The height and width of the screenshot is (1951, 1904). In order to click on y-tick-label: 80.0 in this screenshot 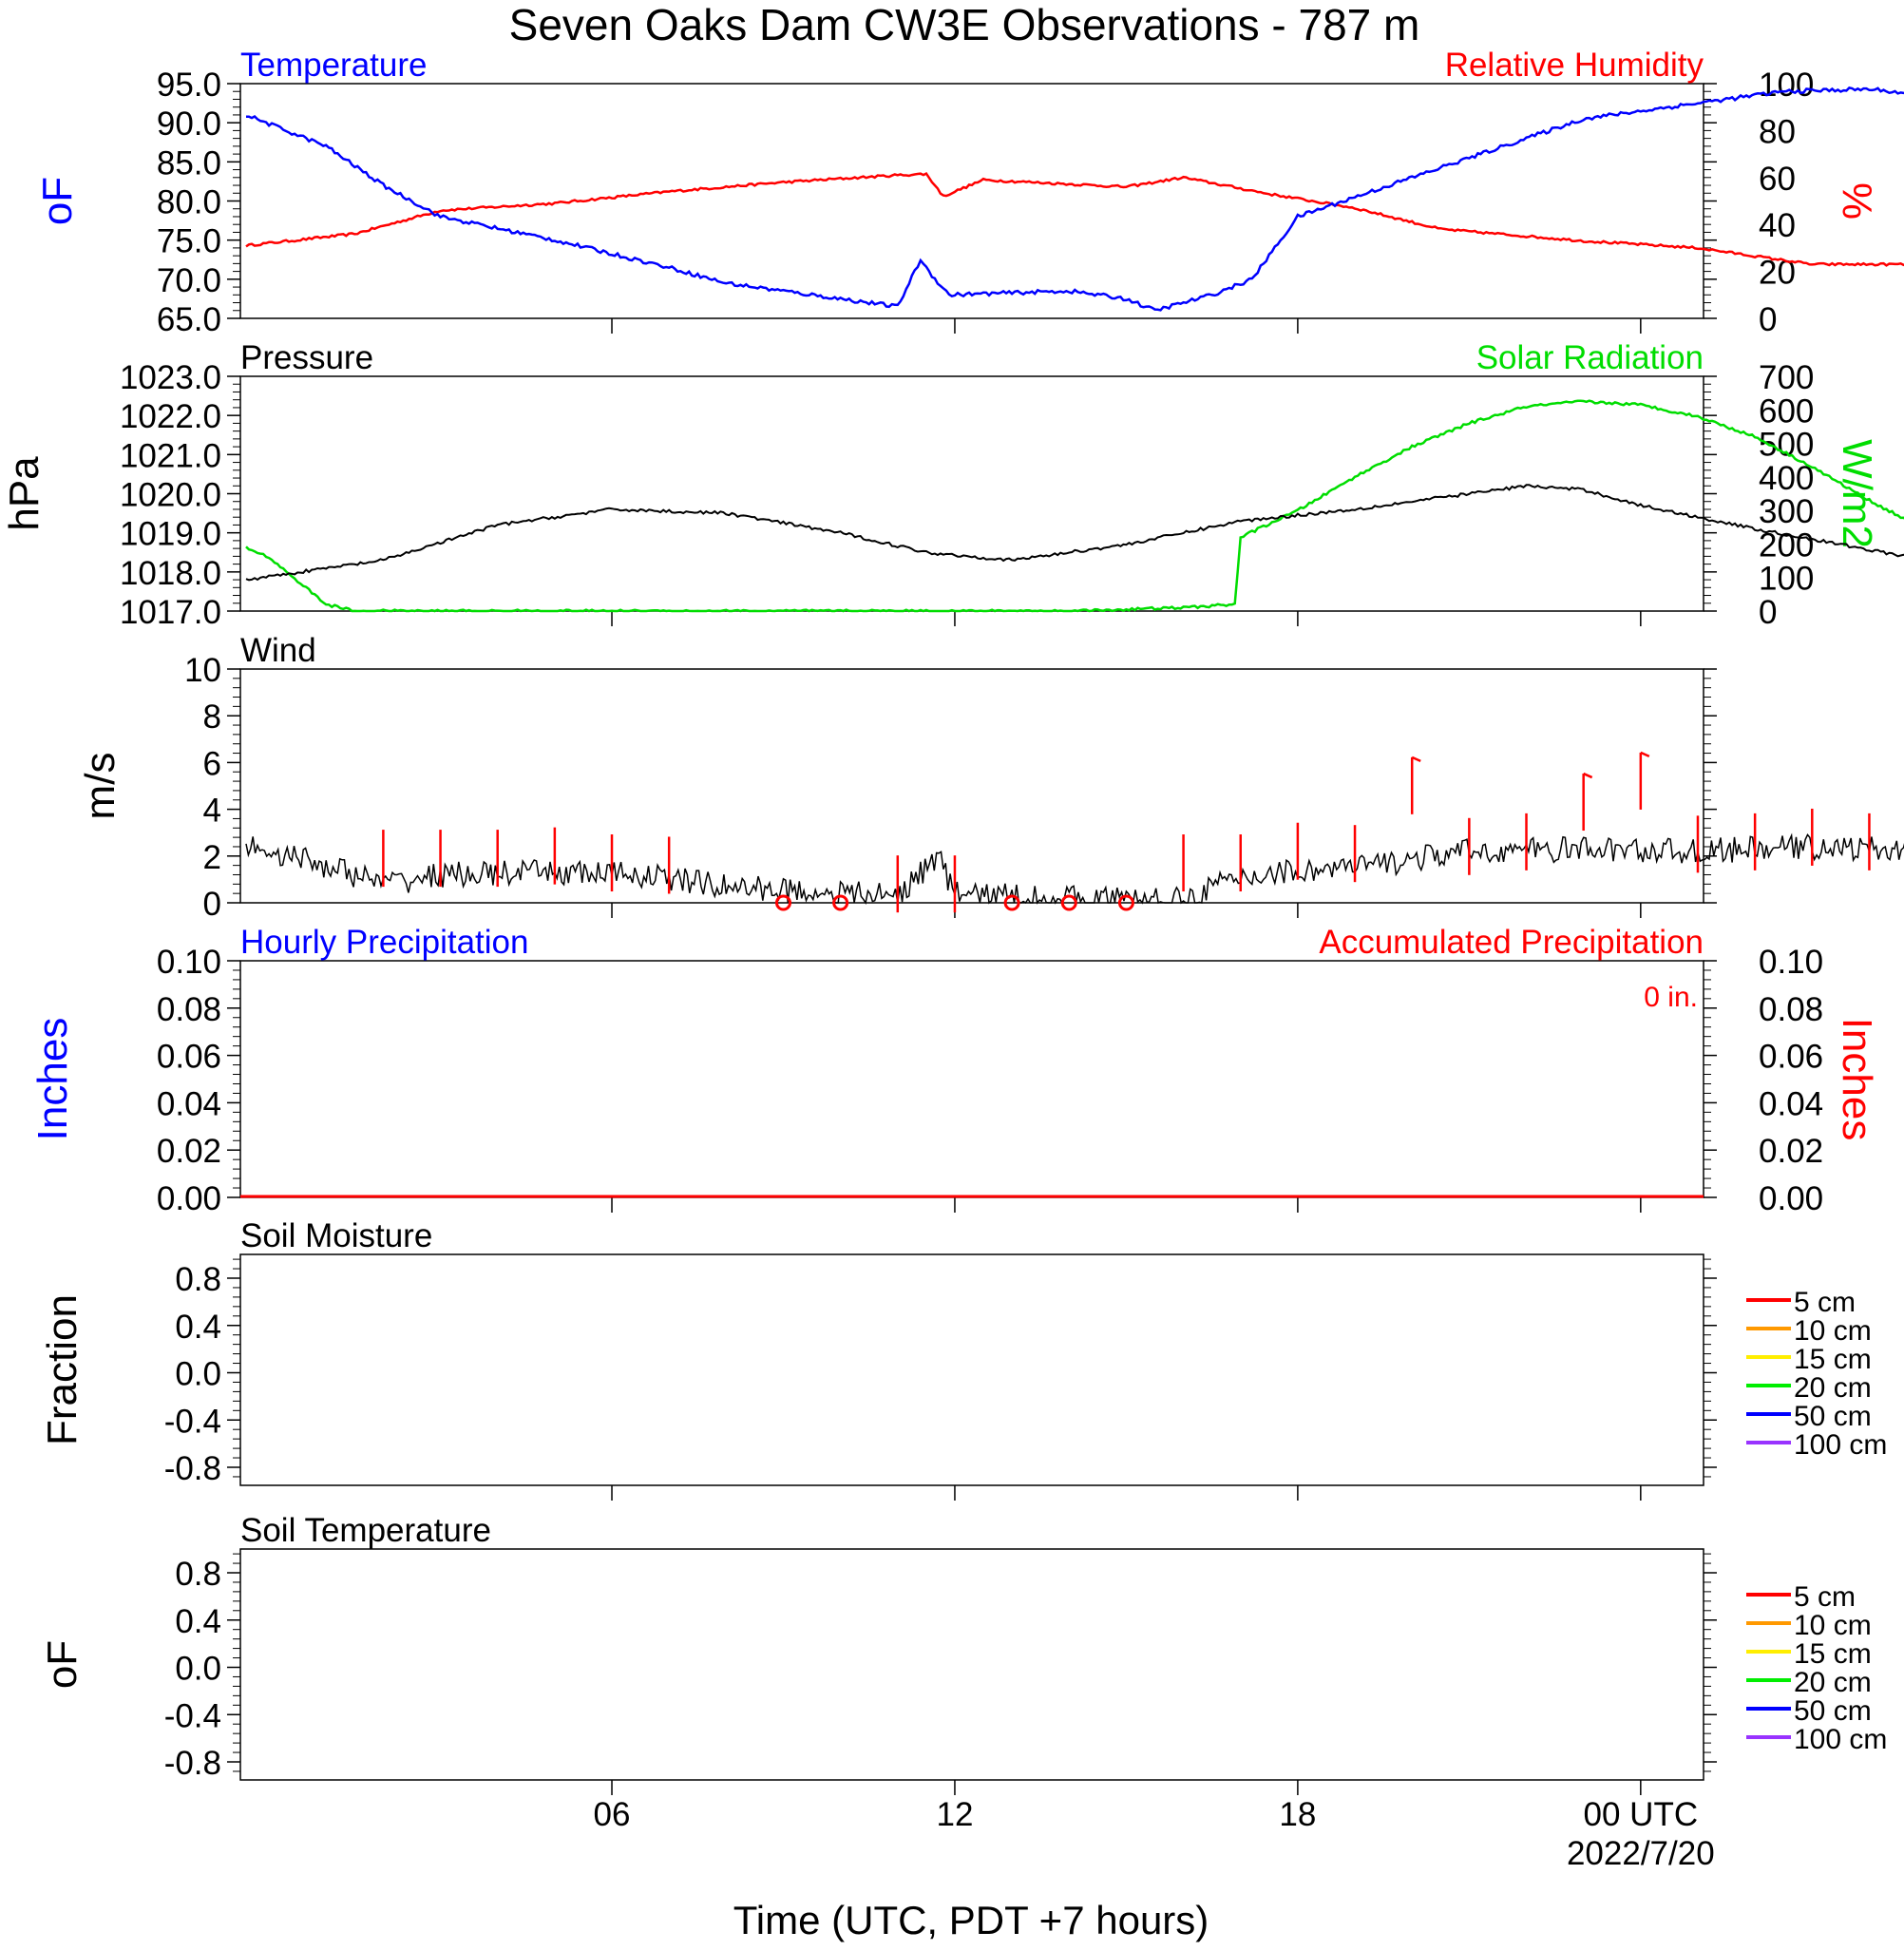, I will do `click(189, 202)`.